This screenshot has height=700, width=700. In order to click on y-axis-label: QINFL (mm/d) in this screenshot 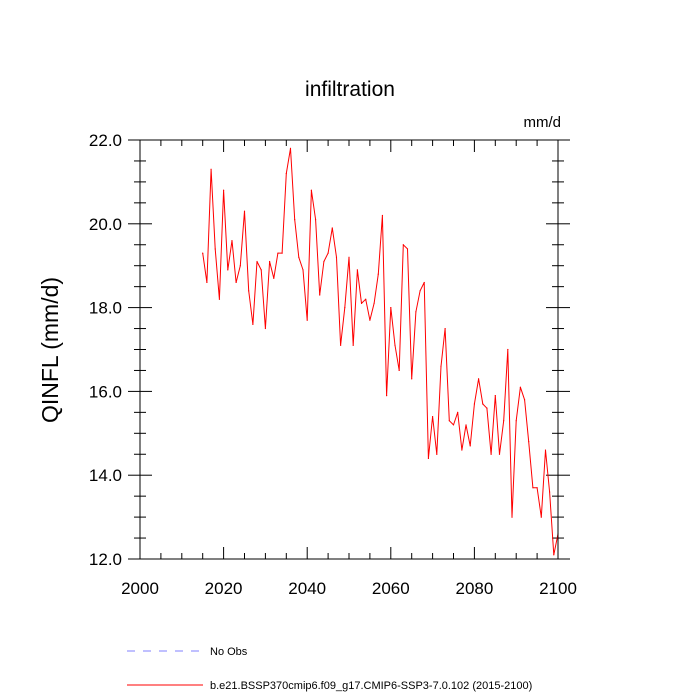, I will do `click(50, 350)`.